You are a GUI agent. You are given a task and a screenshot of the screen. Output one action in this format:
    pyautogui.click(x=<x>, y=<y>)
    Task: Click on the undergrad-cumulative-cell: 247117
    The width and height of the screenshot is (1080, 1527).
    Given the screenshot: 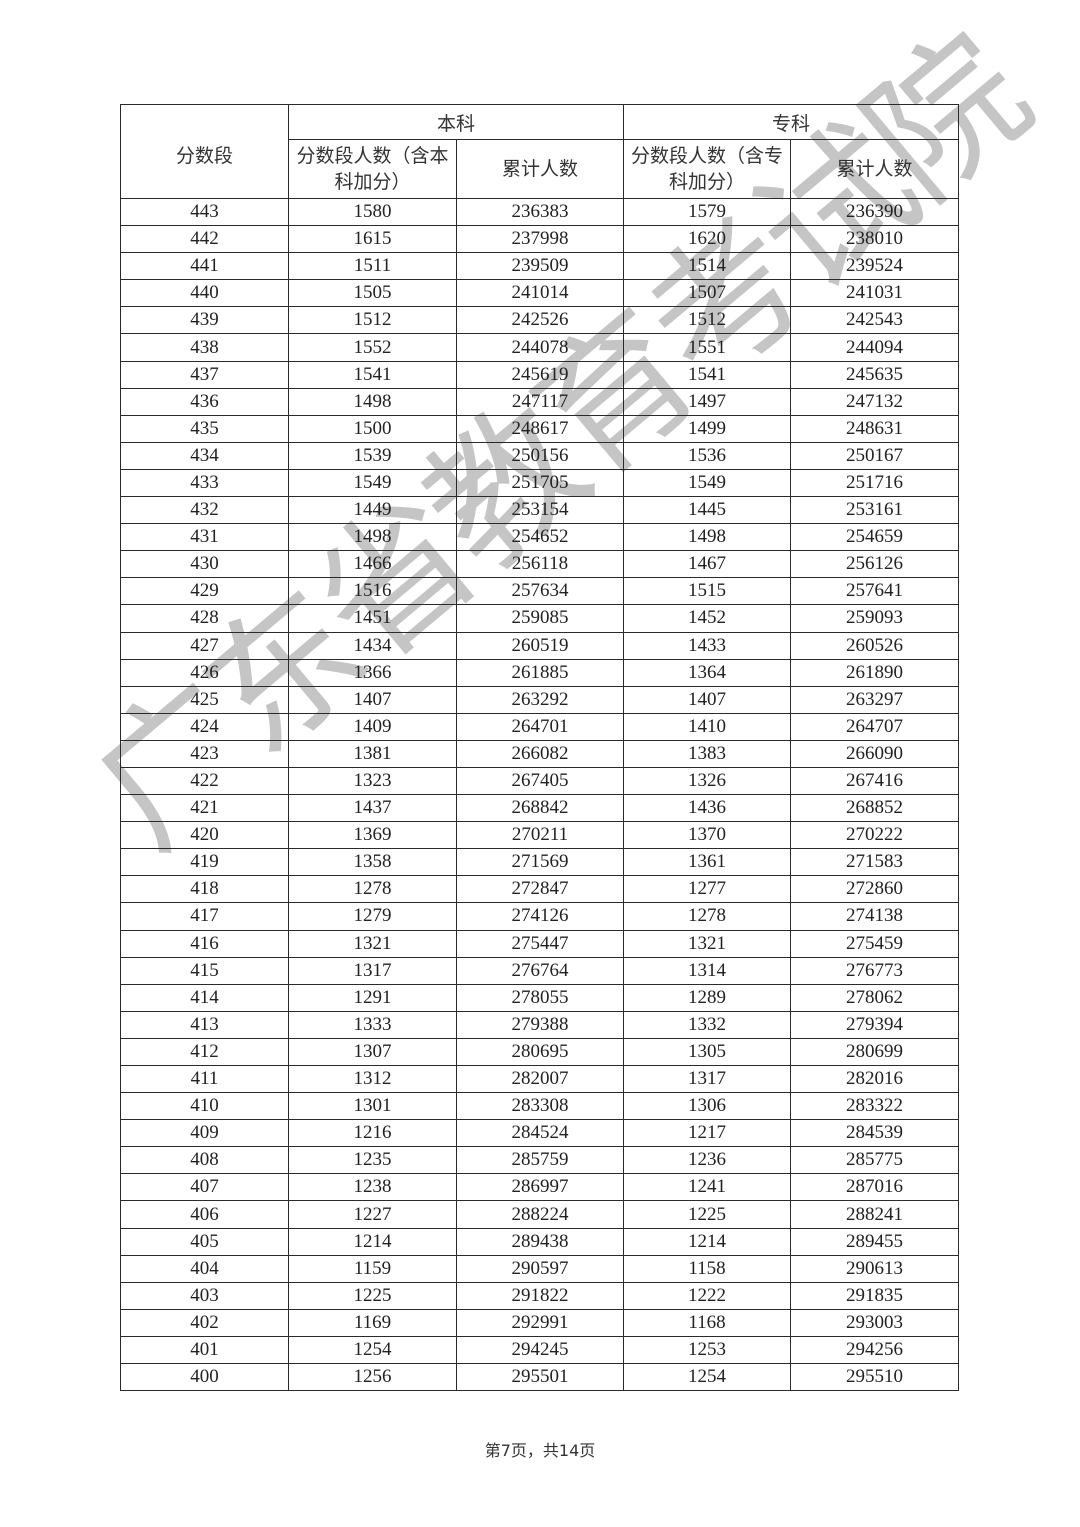 What is the action you would take?
    pyautogui.click(x=540, y=401)
    